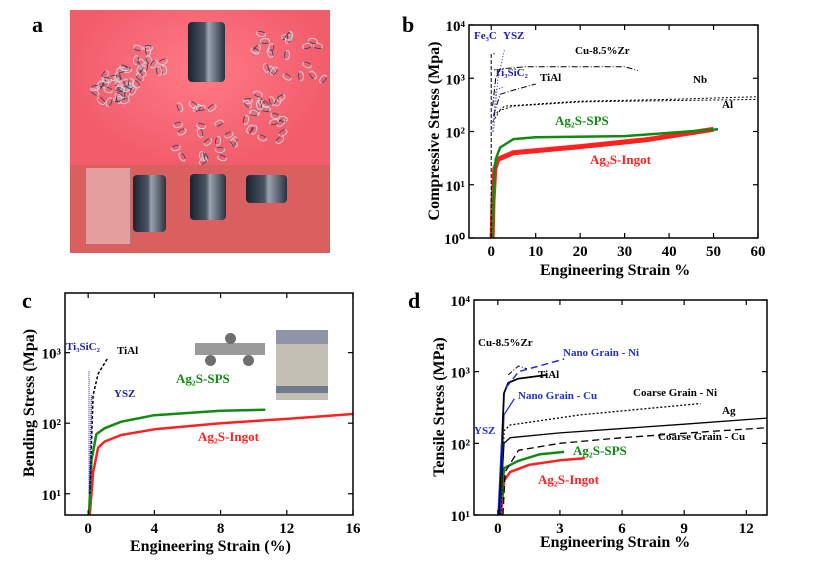 This screenshot has height=564, width=822. Describe the element at coordinates (456, 27) in the screenshot. I see `b-ytick-label: 10⁴` at that location.